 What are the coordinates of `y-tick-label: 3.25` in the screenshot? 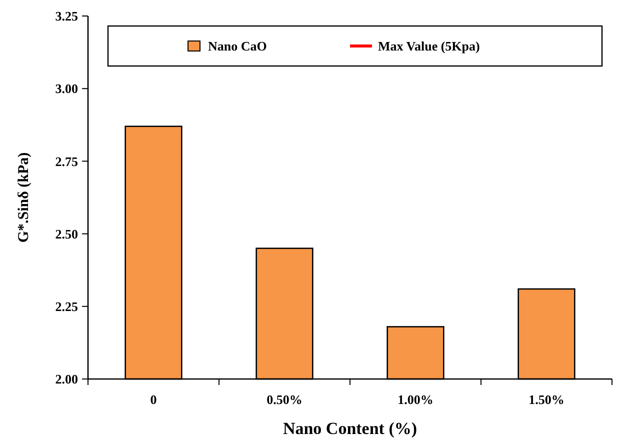 It's located at (66, 16).